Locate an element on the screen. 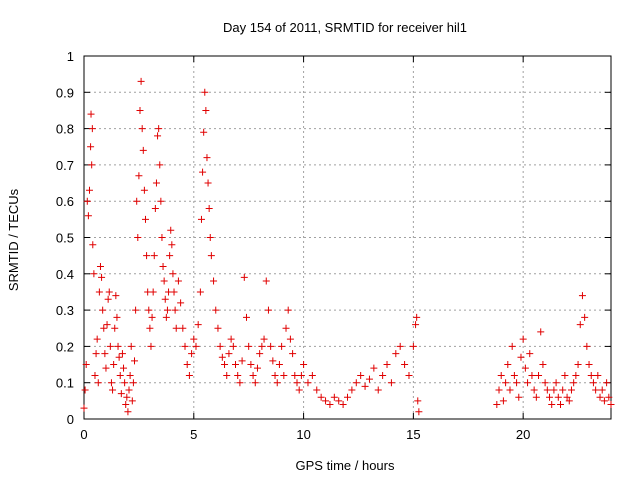 The width and height of the screenshot is (640, 485). y-tick-label: 0.1 is located at coordinates (65, 383).